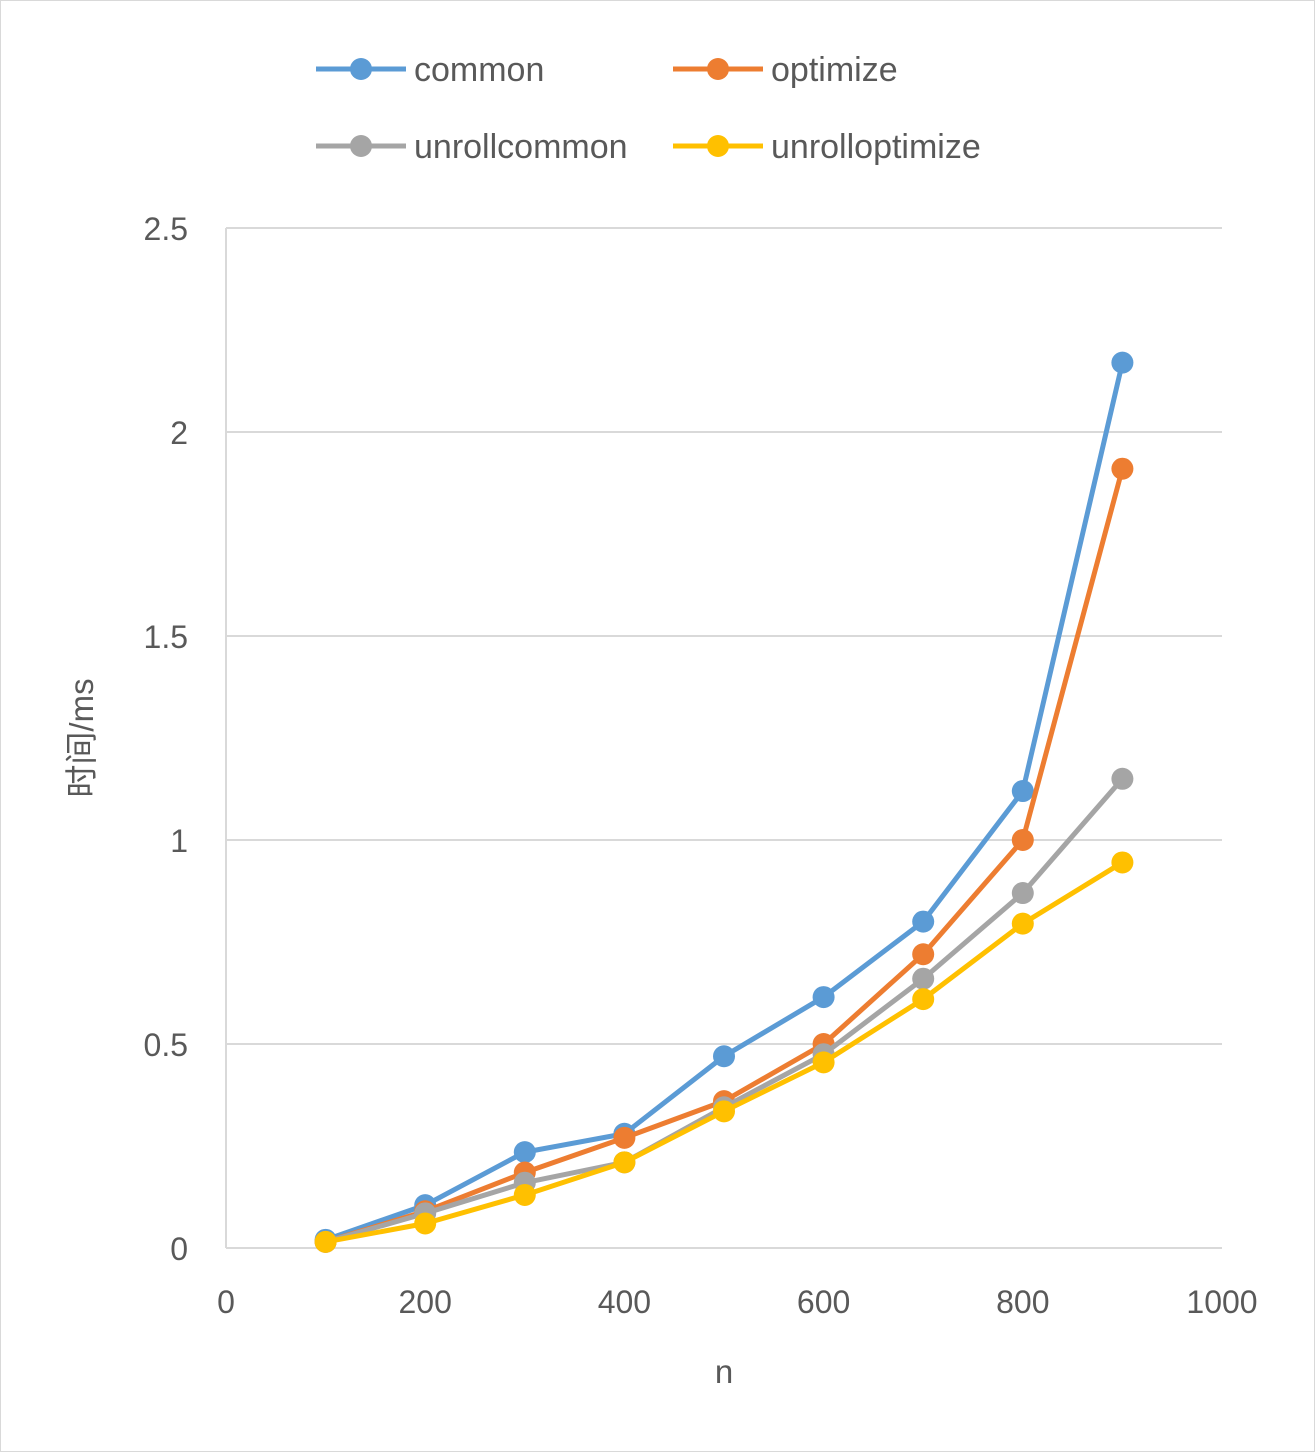 The height and width of the screenshot is (1456, 1315). I want to click on y-tick-label: 2, so click(179, 433).